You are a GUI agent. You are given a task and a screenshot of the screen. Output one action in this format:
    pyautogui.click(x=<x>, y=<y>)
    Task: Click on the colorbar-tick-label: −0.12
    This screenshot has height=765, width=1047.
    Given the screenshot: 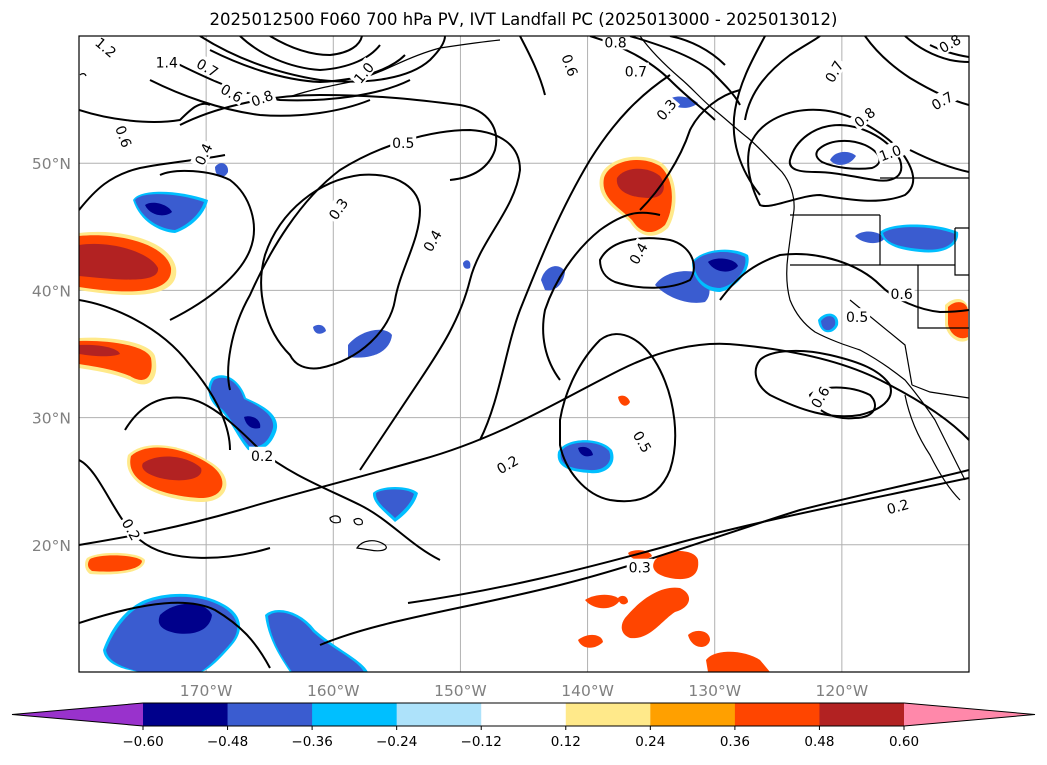 What is the action you would take?
    pyautogui.click(x=481, y=742)
    